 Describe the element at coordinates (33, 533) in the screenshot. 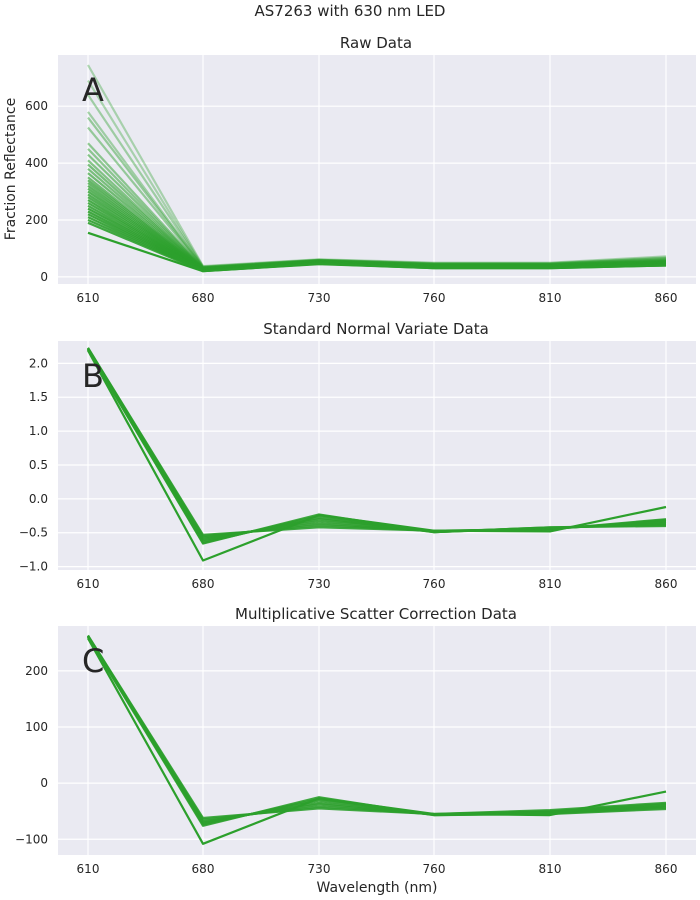

I see `y-tick-label: −0.5` at that location.